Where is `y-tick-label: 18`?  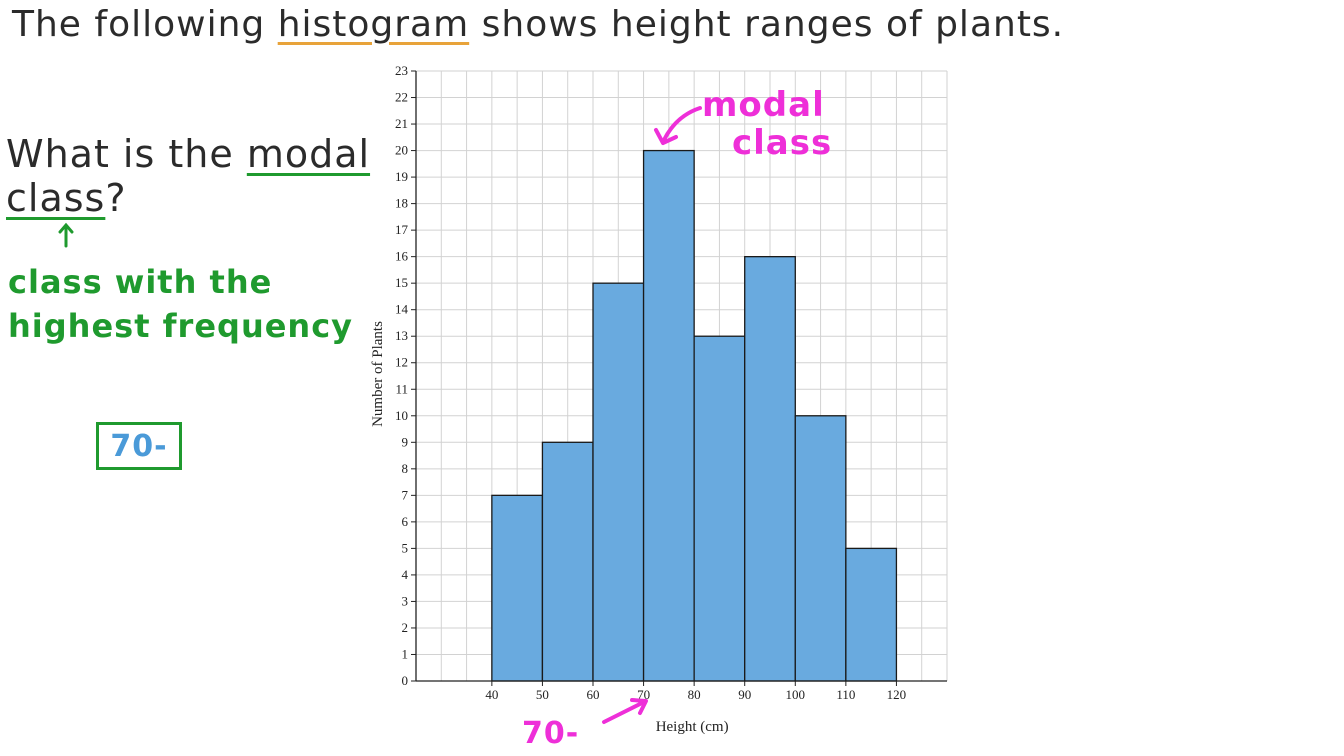 y-tick-label: 18 is located at coordinates (401, 203).